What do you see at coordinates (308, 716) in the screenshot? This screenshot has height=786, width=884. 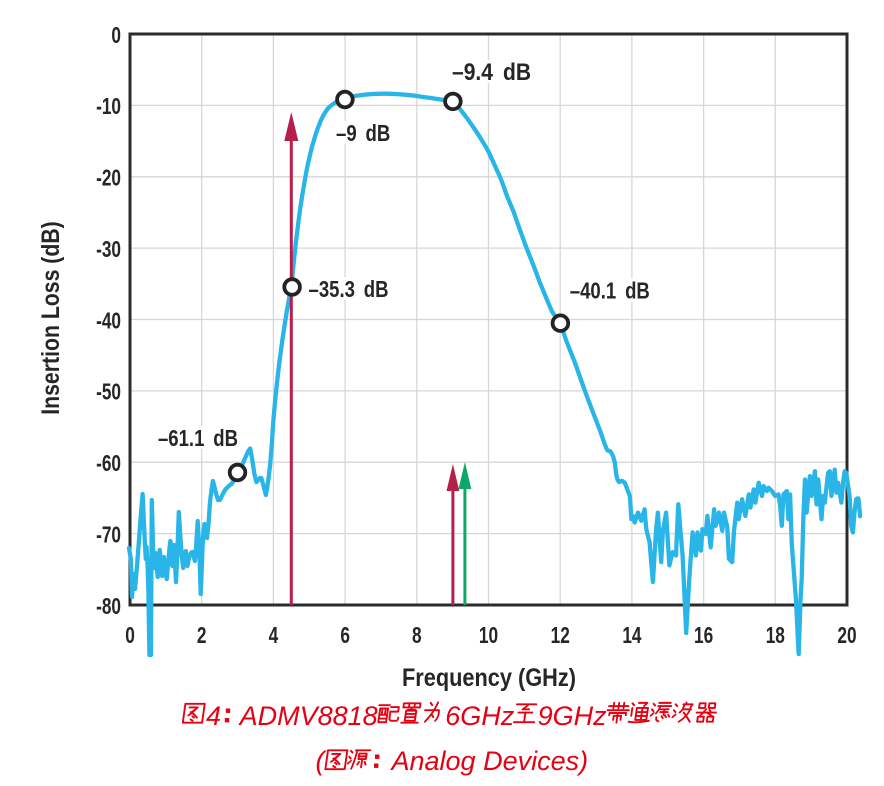 I see `svg-text: ADMV8818` at bounding box center [308, 716].